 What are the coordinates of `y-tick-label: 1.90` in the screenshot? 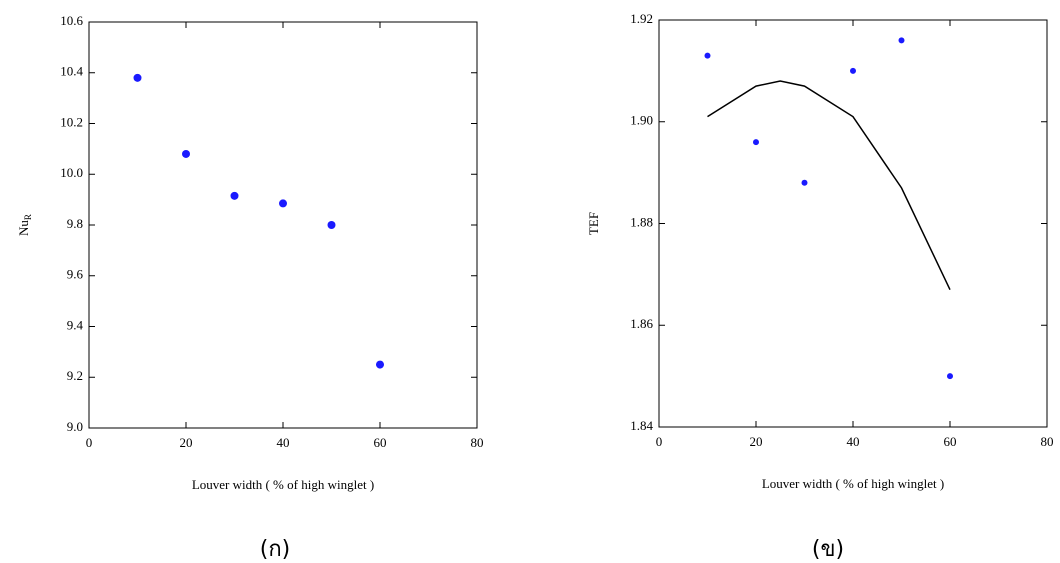 It's located at (641, 120).